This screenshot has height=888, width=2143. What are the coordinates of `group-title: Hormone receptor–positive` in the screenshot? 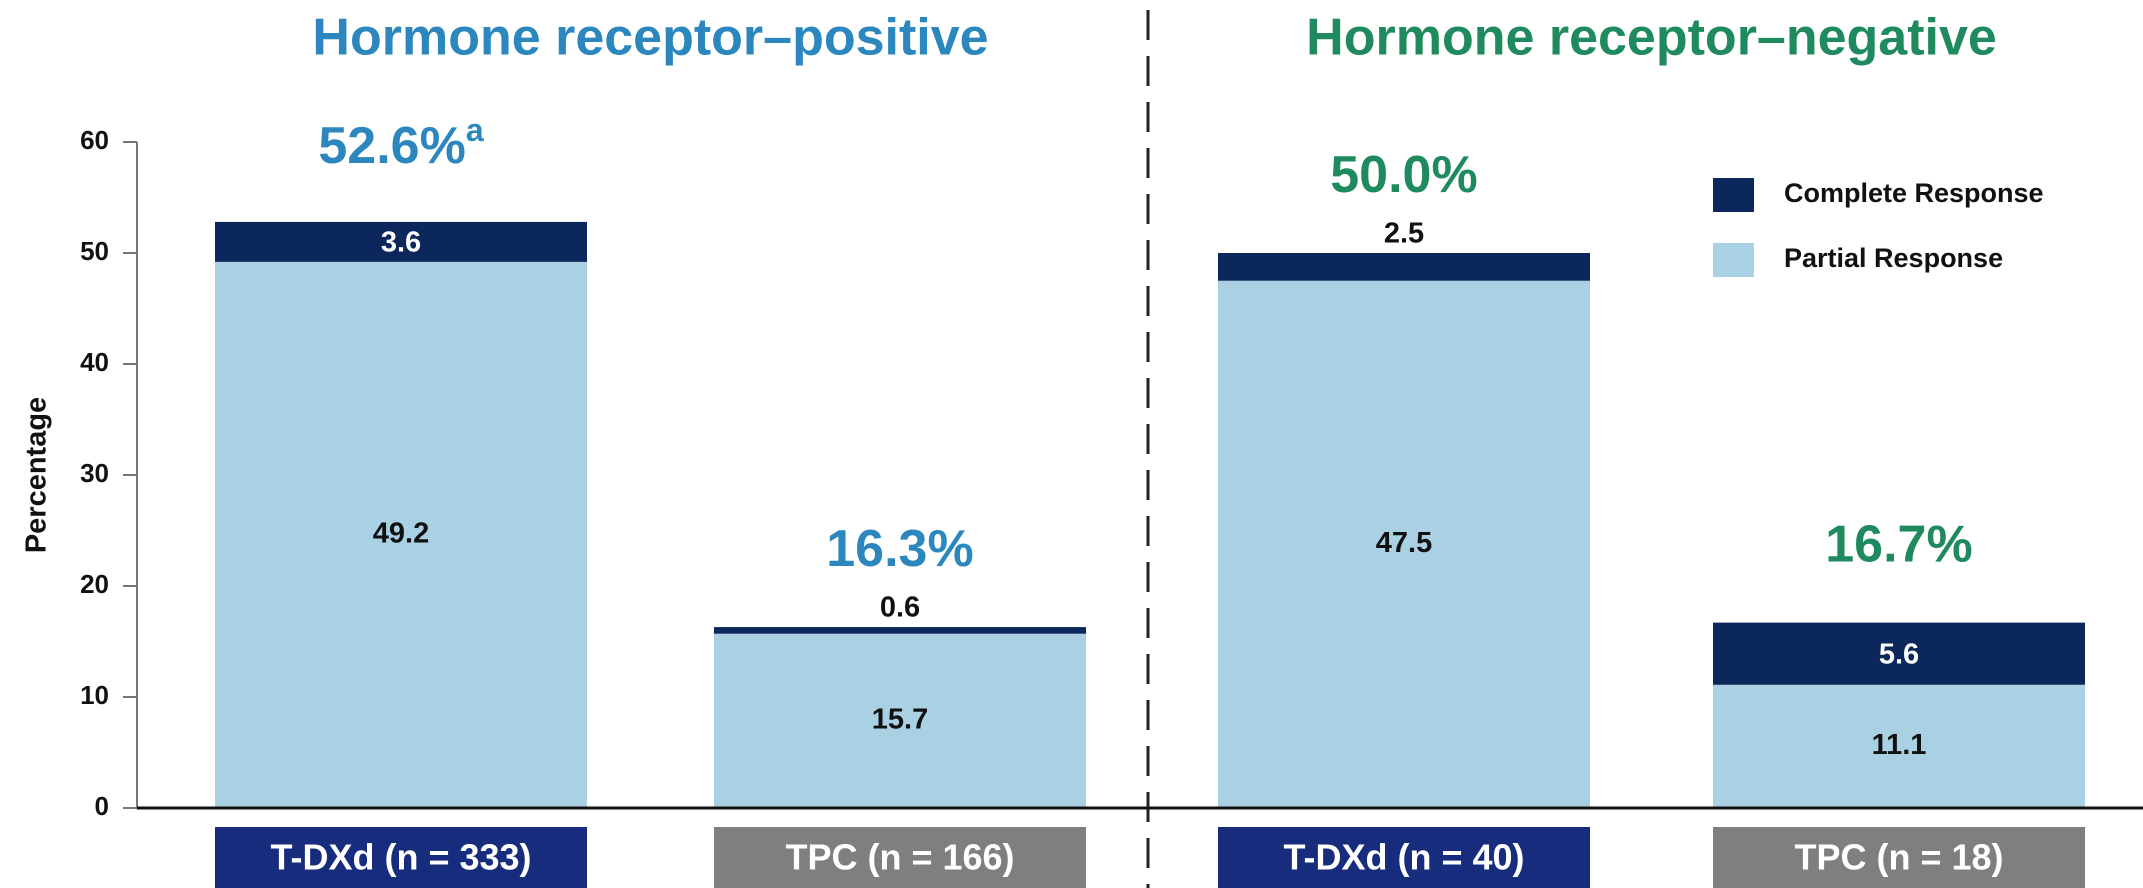 It's located at (650, 38).